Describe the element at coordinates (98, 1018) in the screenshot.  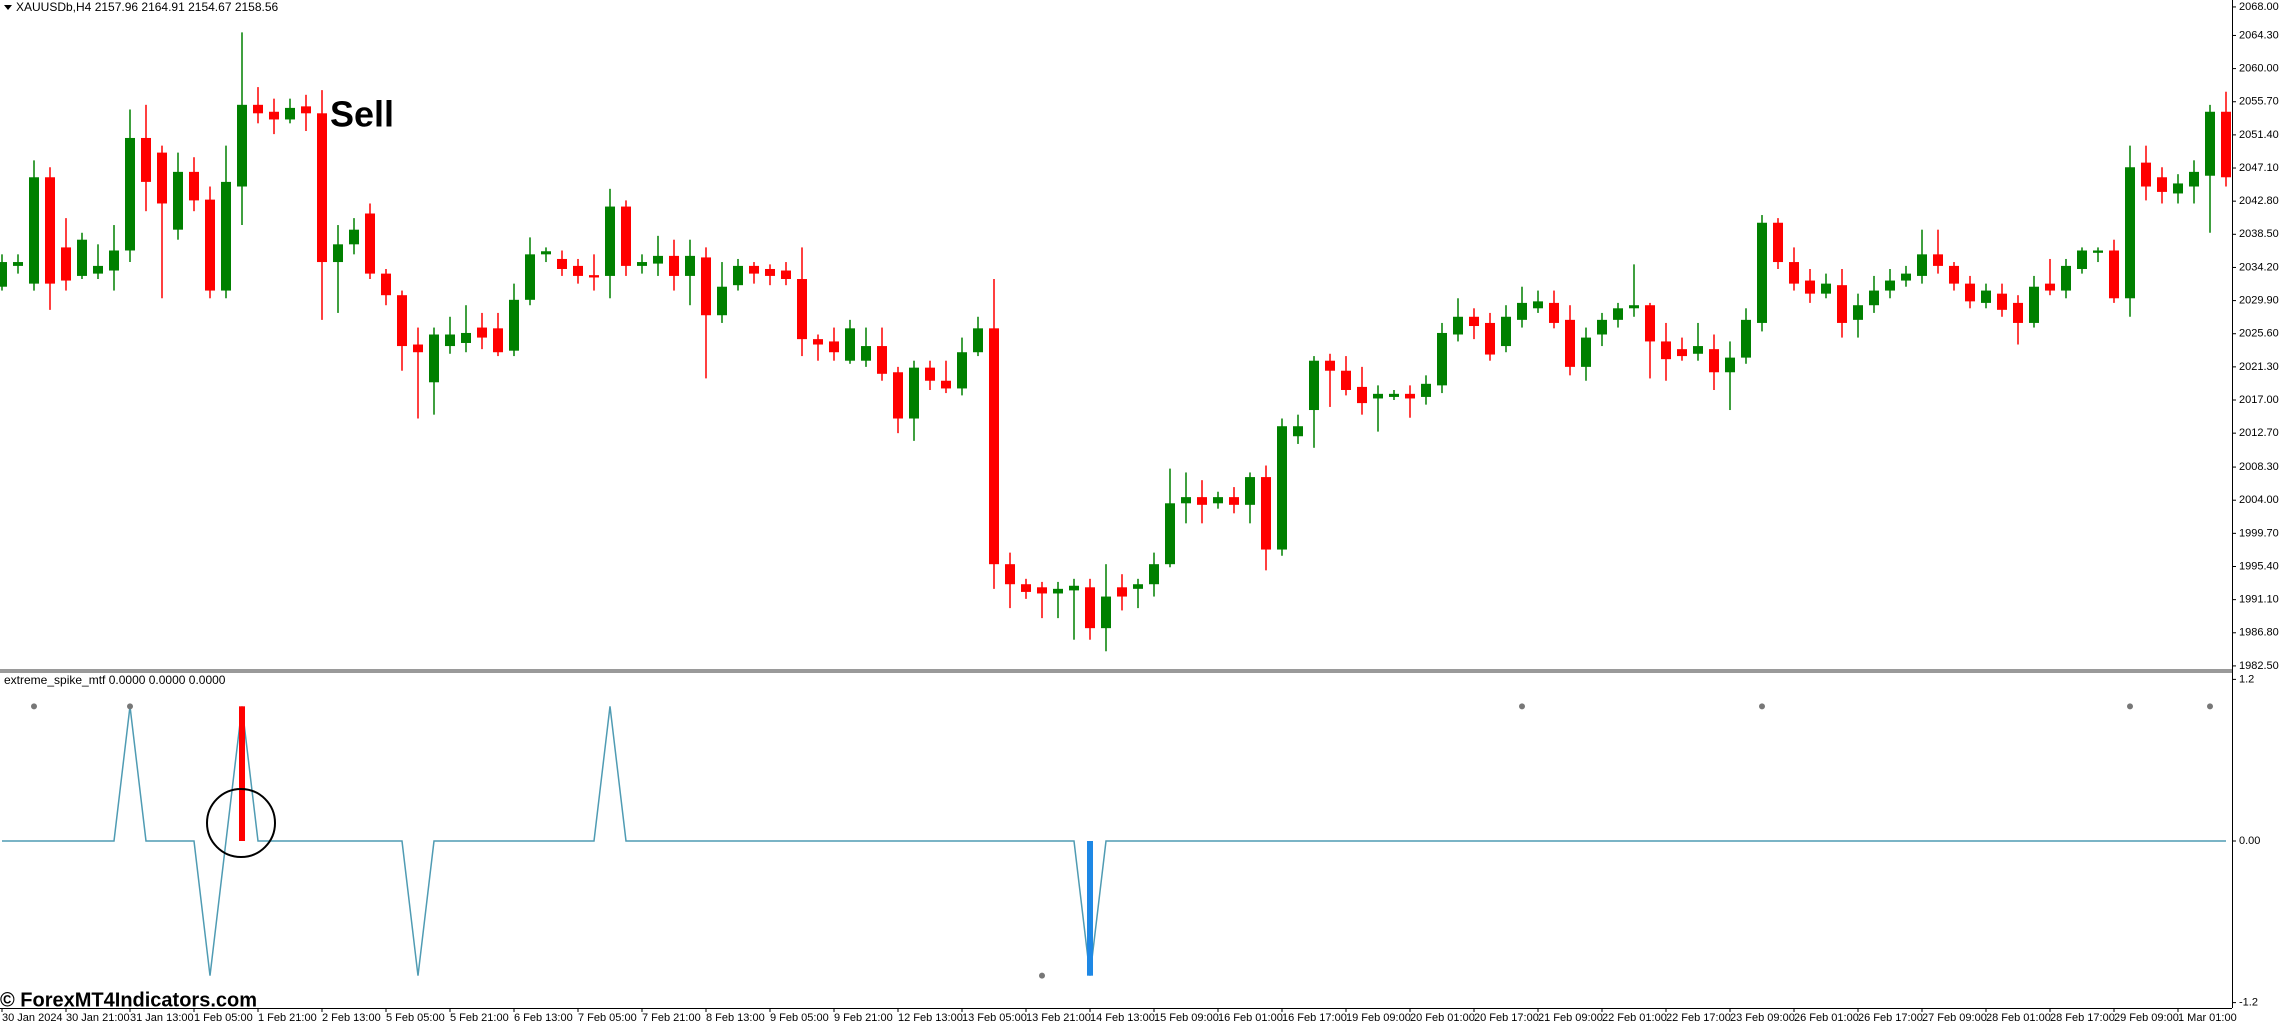
I see `x-tick-label: 30 Jan 21:00` at that location.